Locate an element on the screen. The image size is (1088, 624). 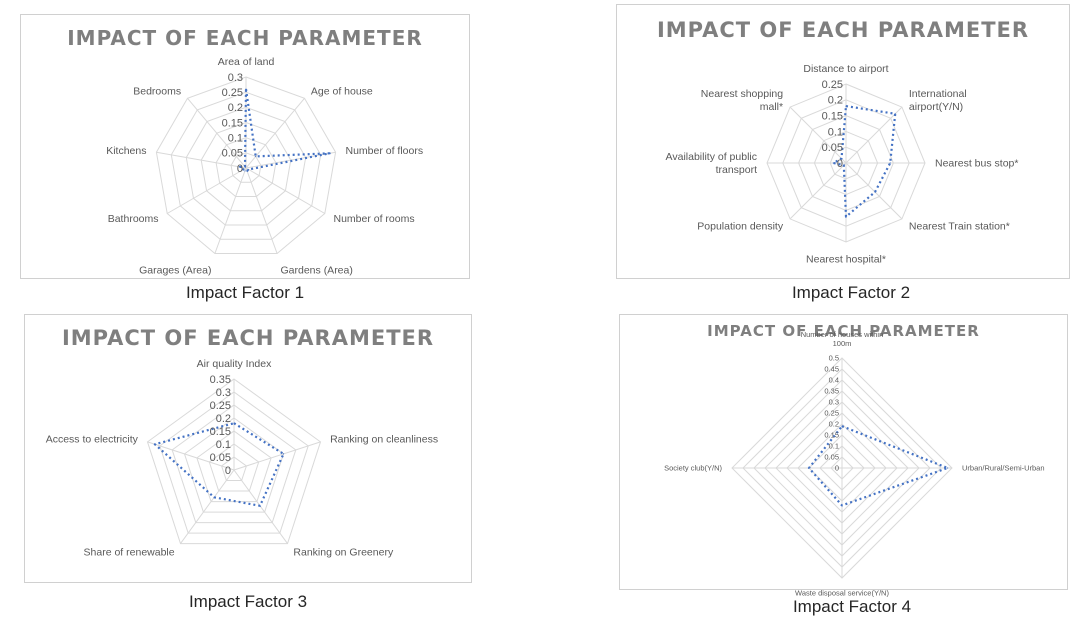
category-label: Bathrooms is located at coordinates (133, 219).